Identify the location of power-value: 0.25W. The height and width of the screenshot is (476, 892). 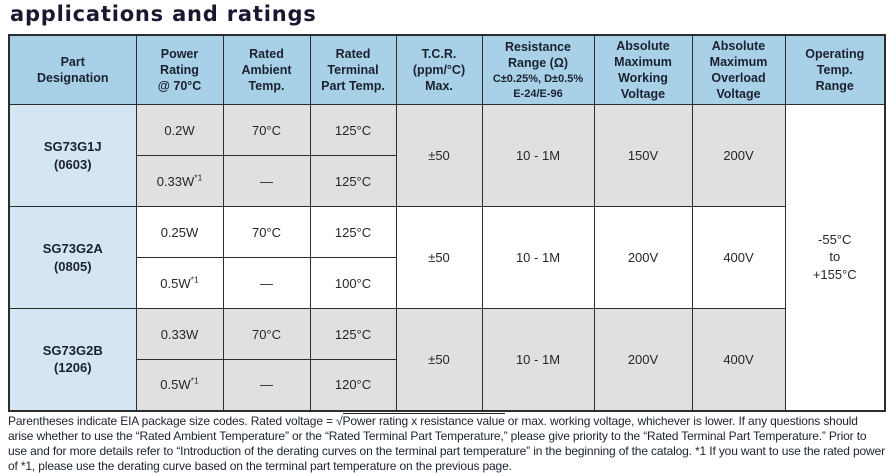
(179, 232).